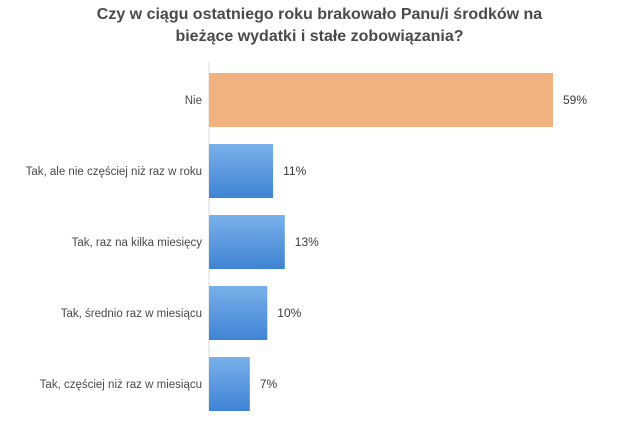  What do you see at coordinates (193, 101) in the screenshot?
I see `category-label-0: Nie` at bounding box center [193, 101].